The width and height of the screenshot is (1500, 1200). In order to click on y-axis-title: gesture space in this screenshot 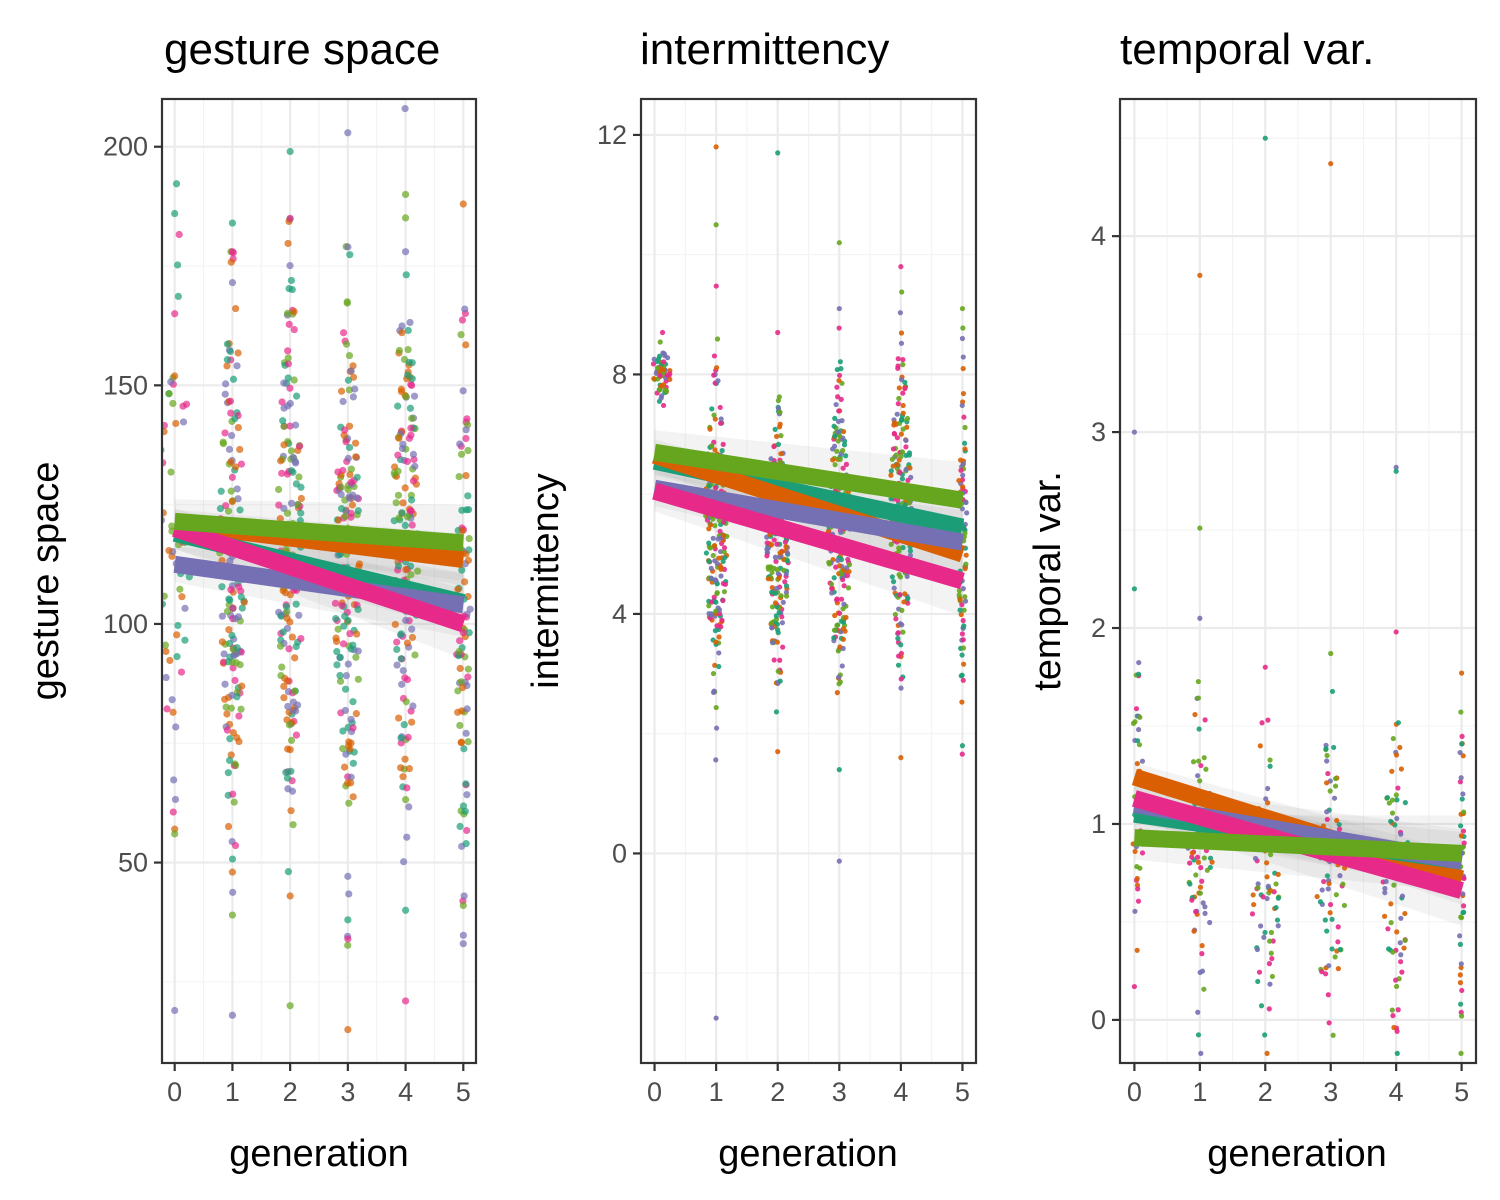, I will do `click(46, 581)`.